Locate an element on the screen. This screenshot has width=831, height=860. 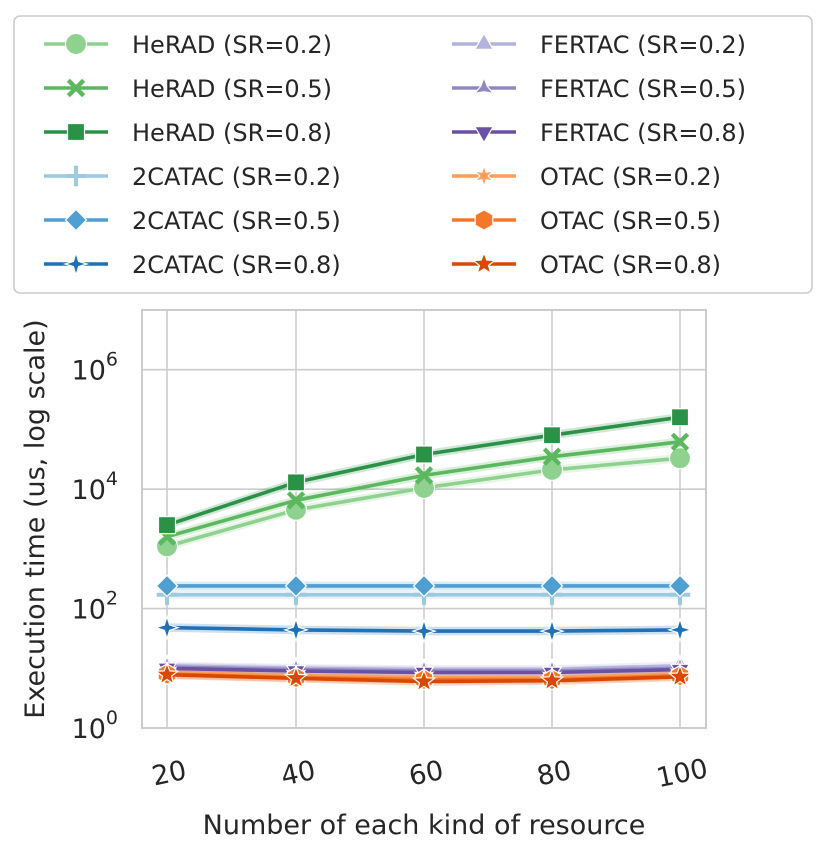
y-tick-label: 10⁰ is located at coordinates (95, 726).